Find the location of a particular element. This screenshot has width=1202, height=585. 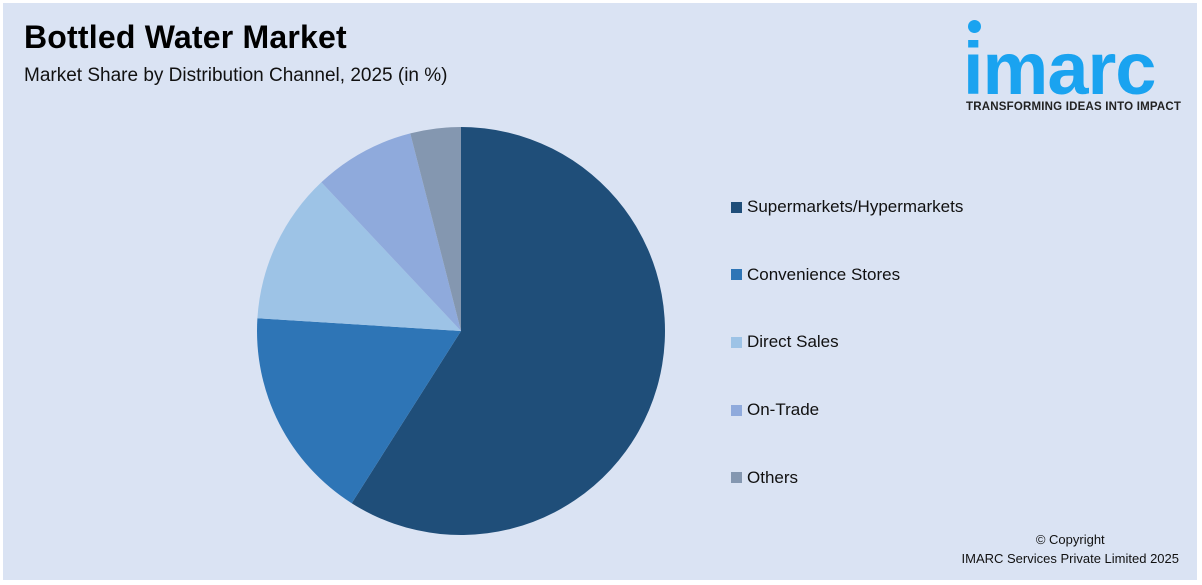

legend-item: On-Trade is located at coordinates (775, 410).